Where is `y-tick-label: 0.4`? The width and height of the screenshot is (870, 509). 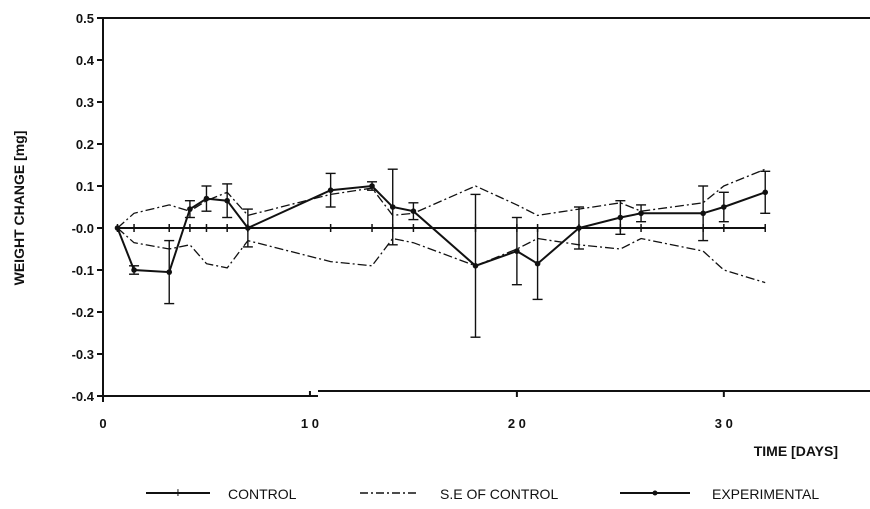
y-tick-label: 0.4 is located at coordinates (85, 60).